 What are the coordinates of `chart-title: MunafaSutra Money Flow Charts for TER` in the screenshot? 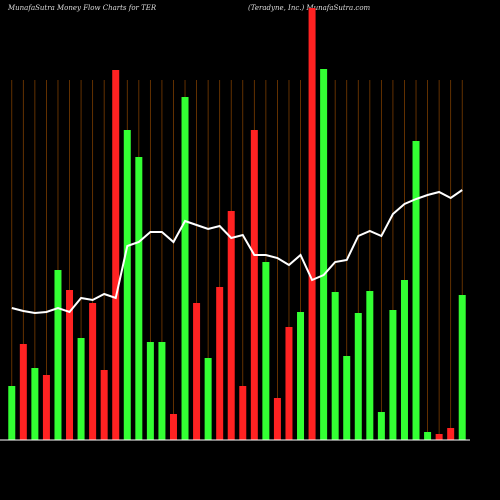 It's located at (82, 8).